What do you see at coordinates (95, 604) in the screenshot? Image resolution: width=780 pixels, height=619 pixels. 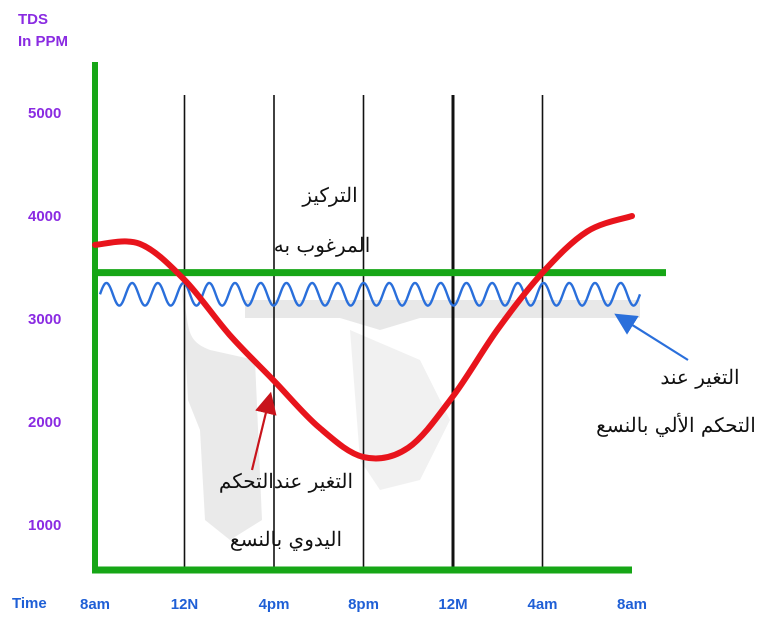 I see `x-tick-label-0: 8am` at bounding box center [95, 604].